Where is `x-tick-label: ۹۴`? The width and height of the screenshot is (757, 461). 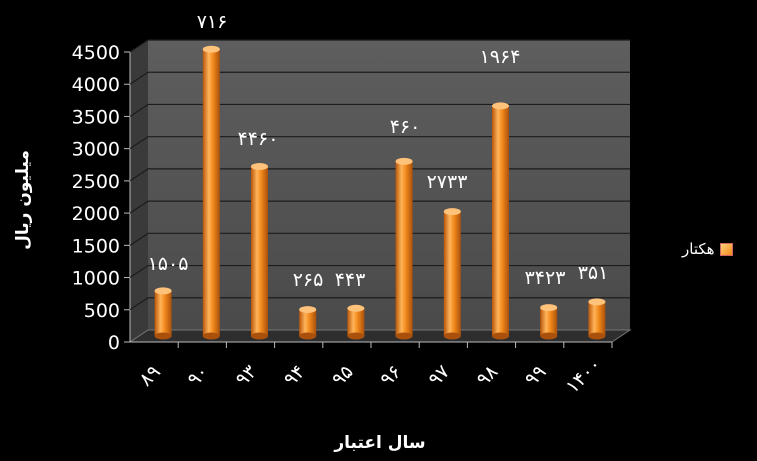 x-tick-label: ۹۴ is located at coordinates (294, 376).